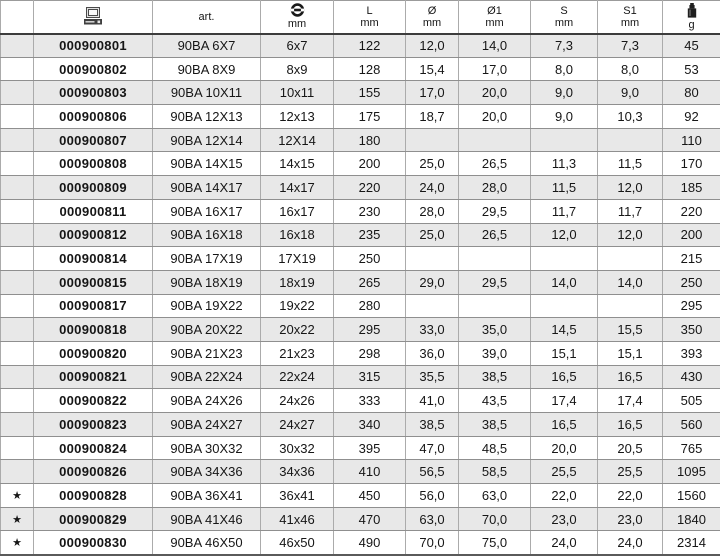 The image size is (720, 556). I want to click on cell-s: 9,0, so click(564, 93).